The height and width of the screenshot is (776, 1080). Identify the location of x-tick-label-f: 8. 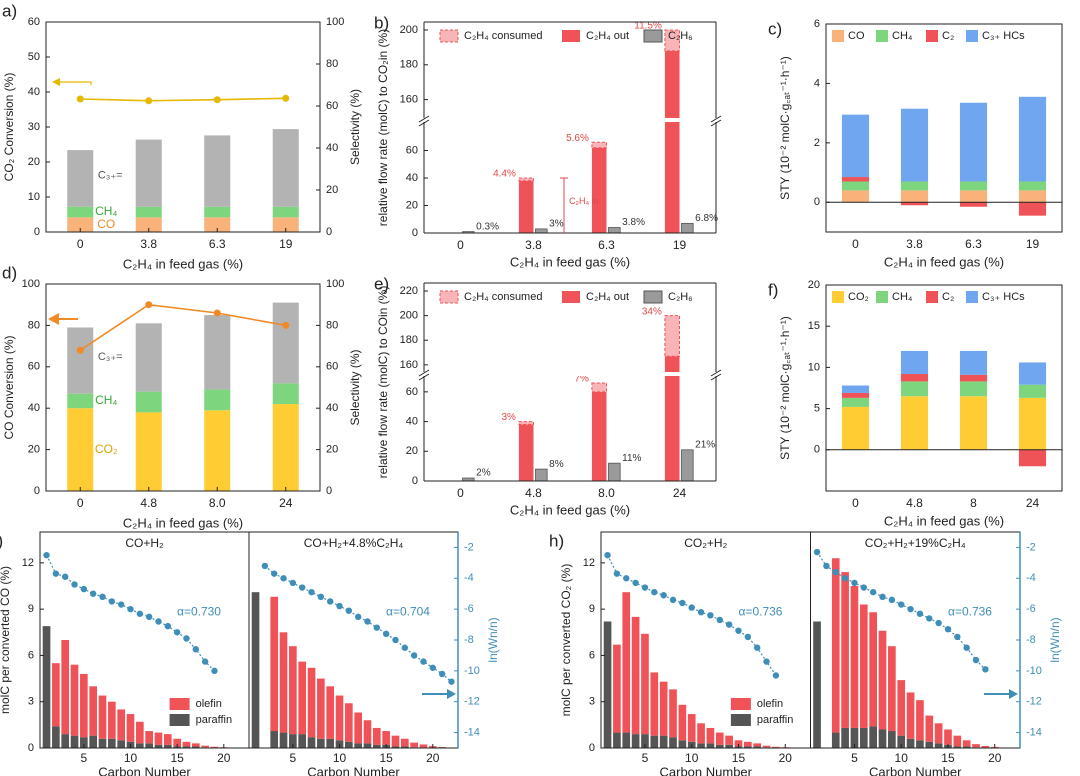
(973, 503).